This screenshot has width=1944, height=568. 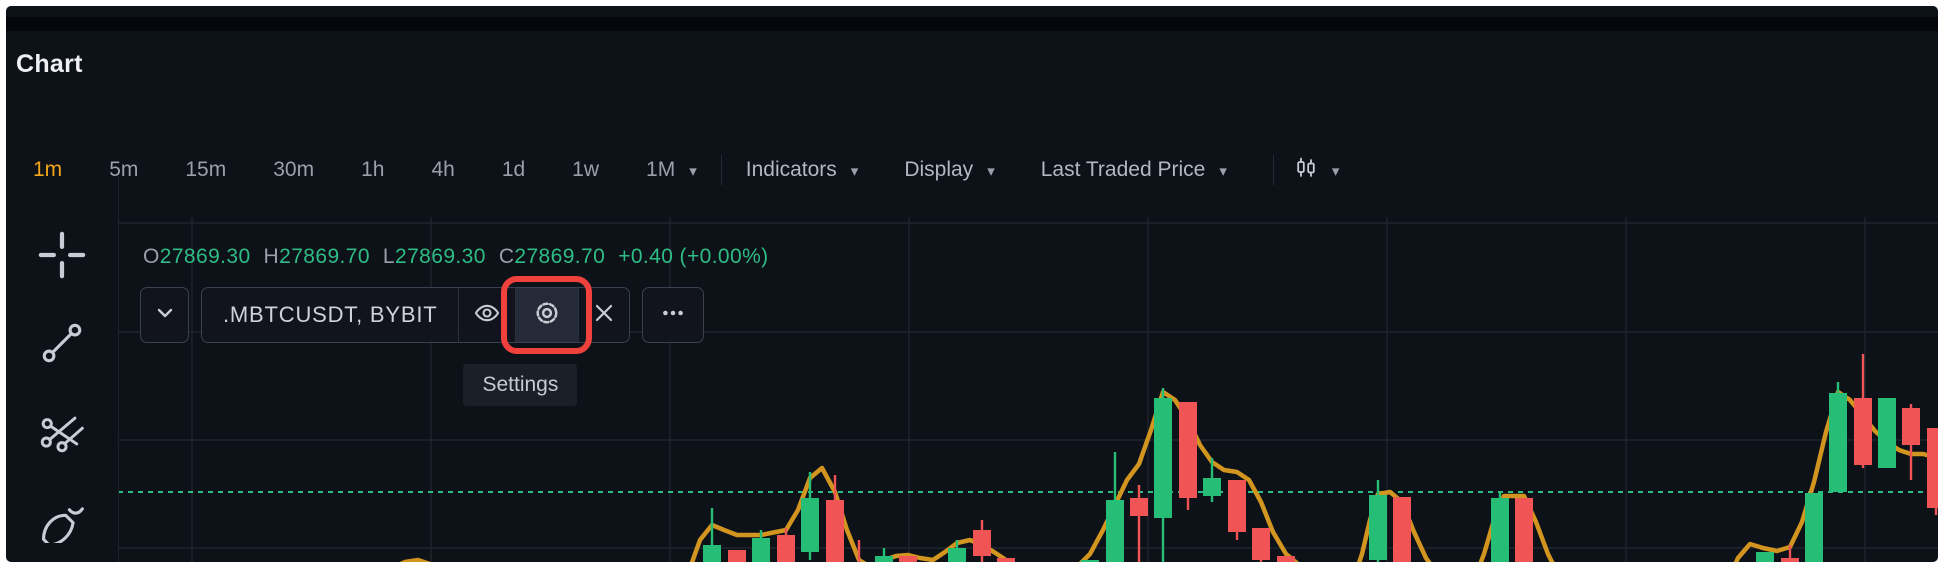 I want to click on toggle-visibility-button, so click(x=486, y=315).